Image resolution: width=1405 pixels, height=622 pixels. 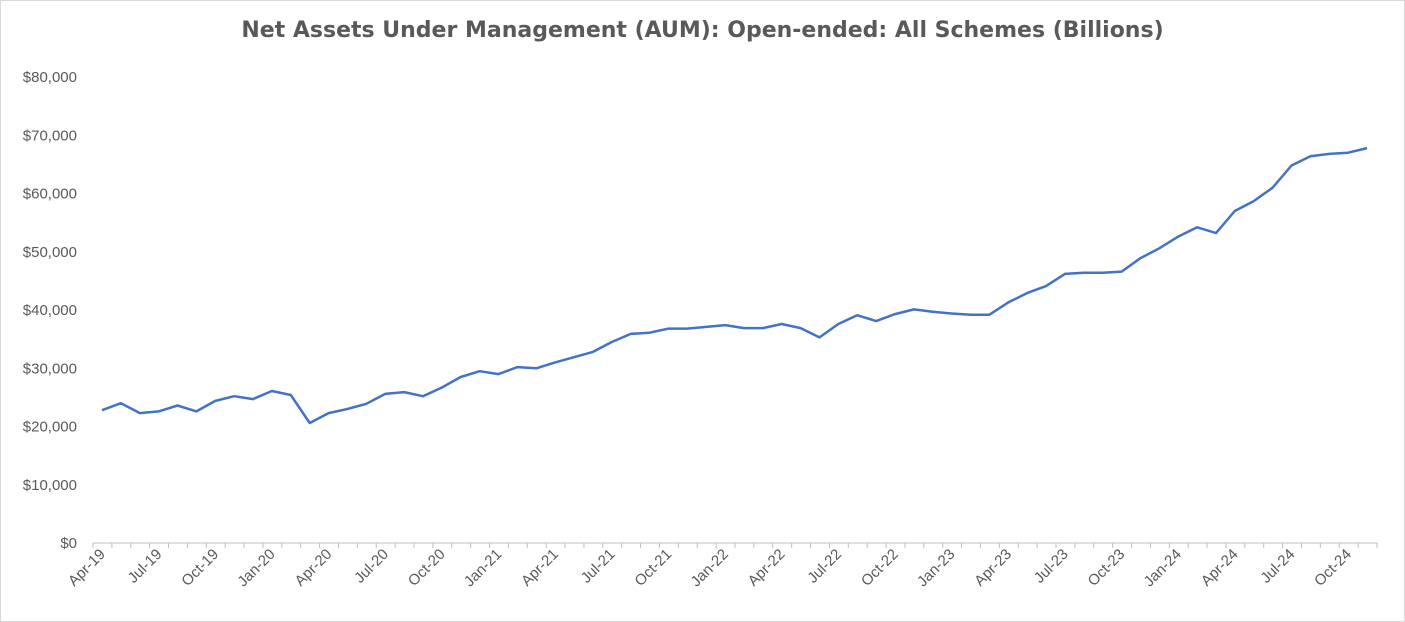 I want to click on x-tick-label: Oct-24, so click(x=1333, y=568).